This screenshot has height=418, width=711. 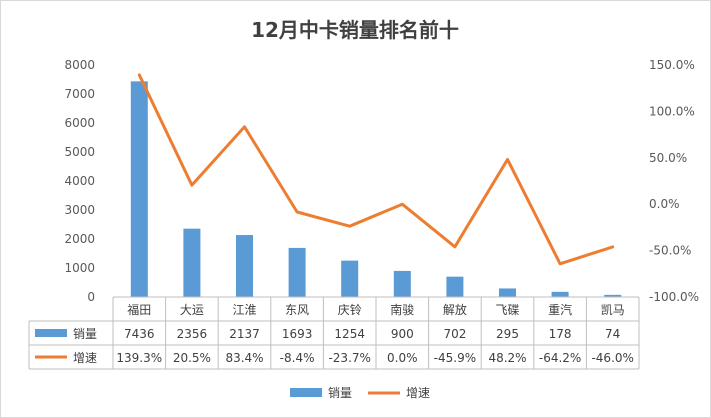 What do you see at coordinates (672, 111) in the screenshot?
I see `y-right-tick-label: 100.0%` at bounding box center [672, 111].